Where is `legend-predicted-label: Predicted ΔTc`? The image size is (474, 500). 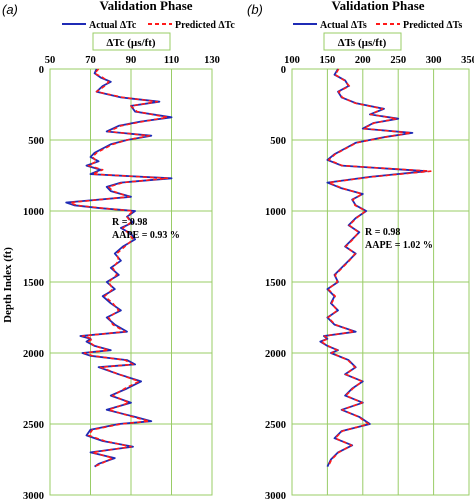
legend-predicted-label: Predicted ΔTc is located at coordinates (205, 25).